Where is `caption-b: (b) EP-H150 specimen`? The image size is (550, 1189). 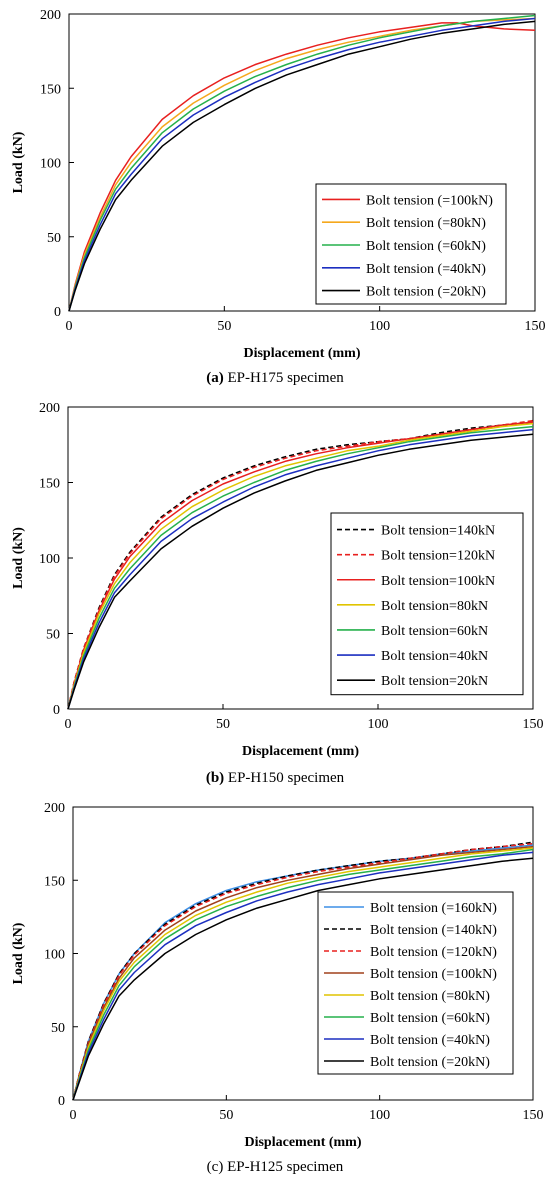
caption-b: (b) EP-H150 specimen is located at coordinates (275, 778).